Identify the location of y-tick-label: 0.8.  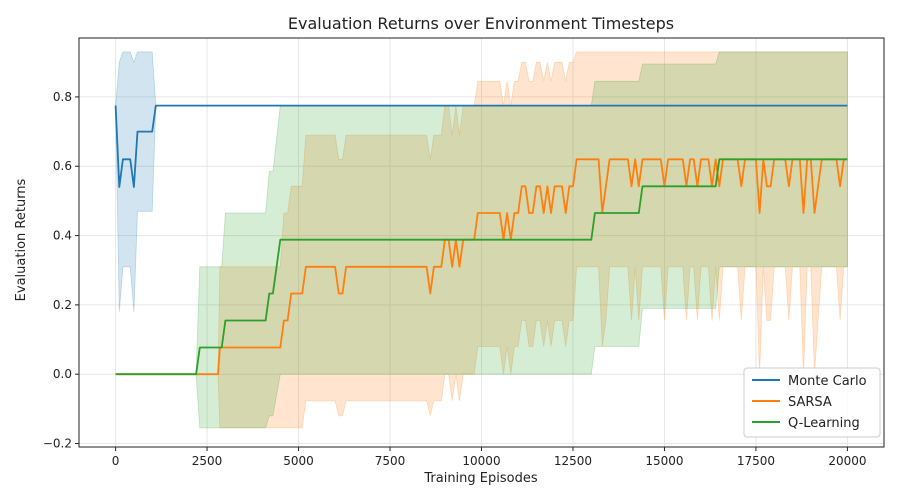
(62, 97).